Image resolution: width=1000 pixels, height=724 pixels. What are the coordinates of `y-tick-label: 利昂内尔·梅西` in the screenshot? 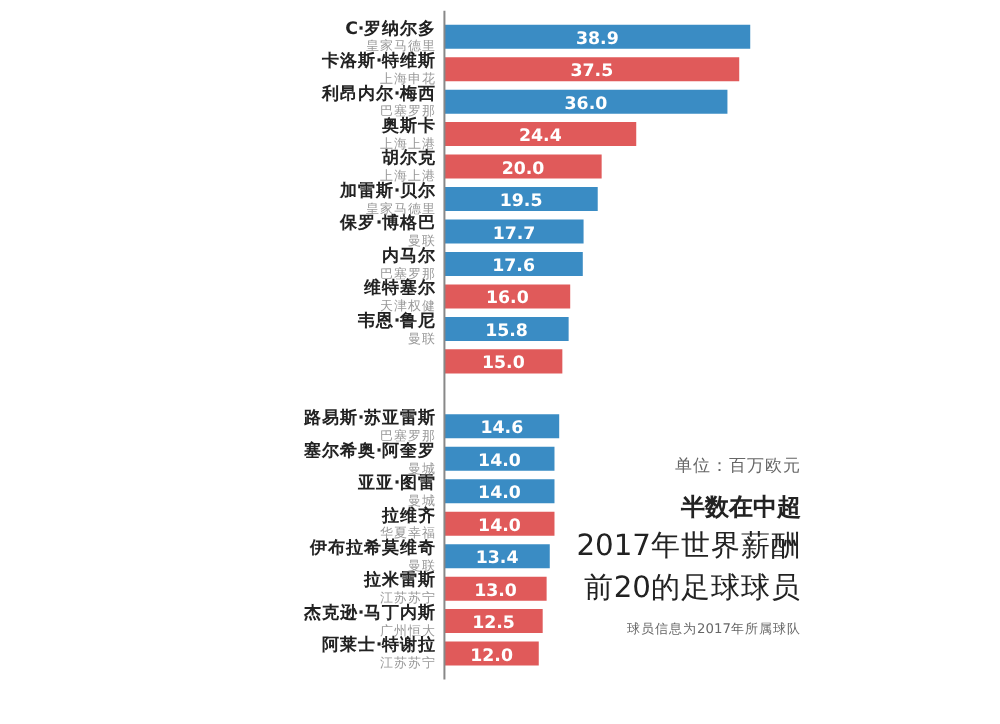 It's located at (378, 93).